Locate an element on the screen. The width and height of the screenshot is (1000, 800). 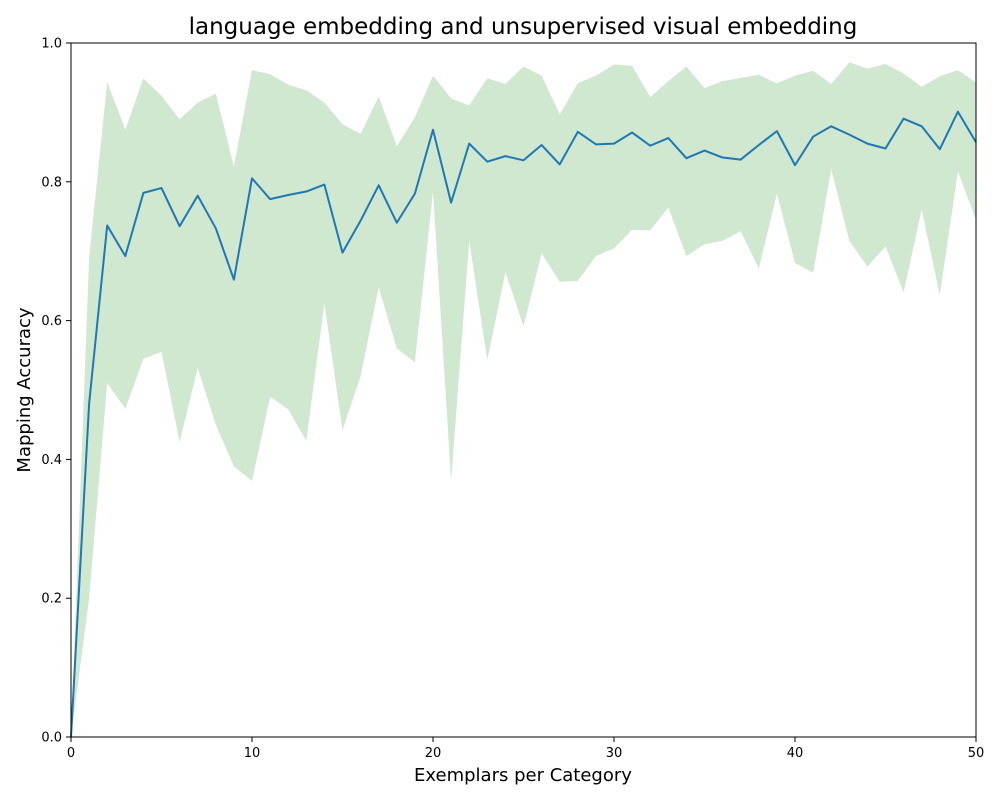
y-tick-label: 0.6 is located at coordinates (51, 321).